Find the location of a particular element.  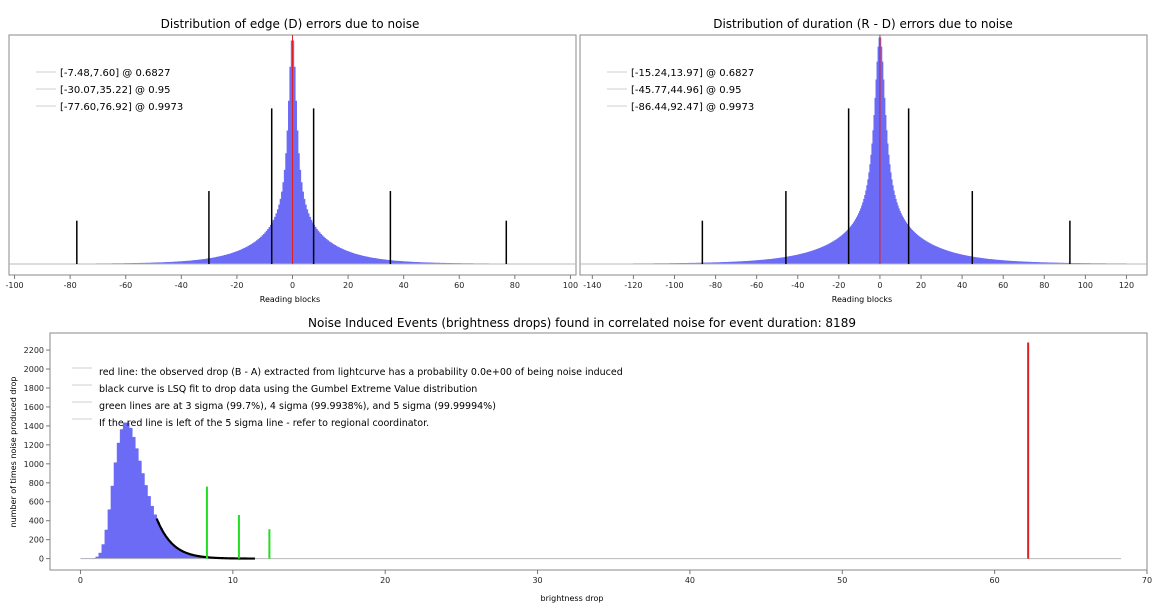

y-tick-label: 2200 is located at coordinates (34, 350).